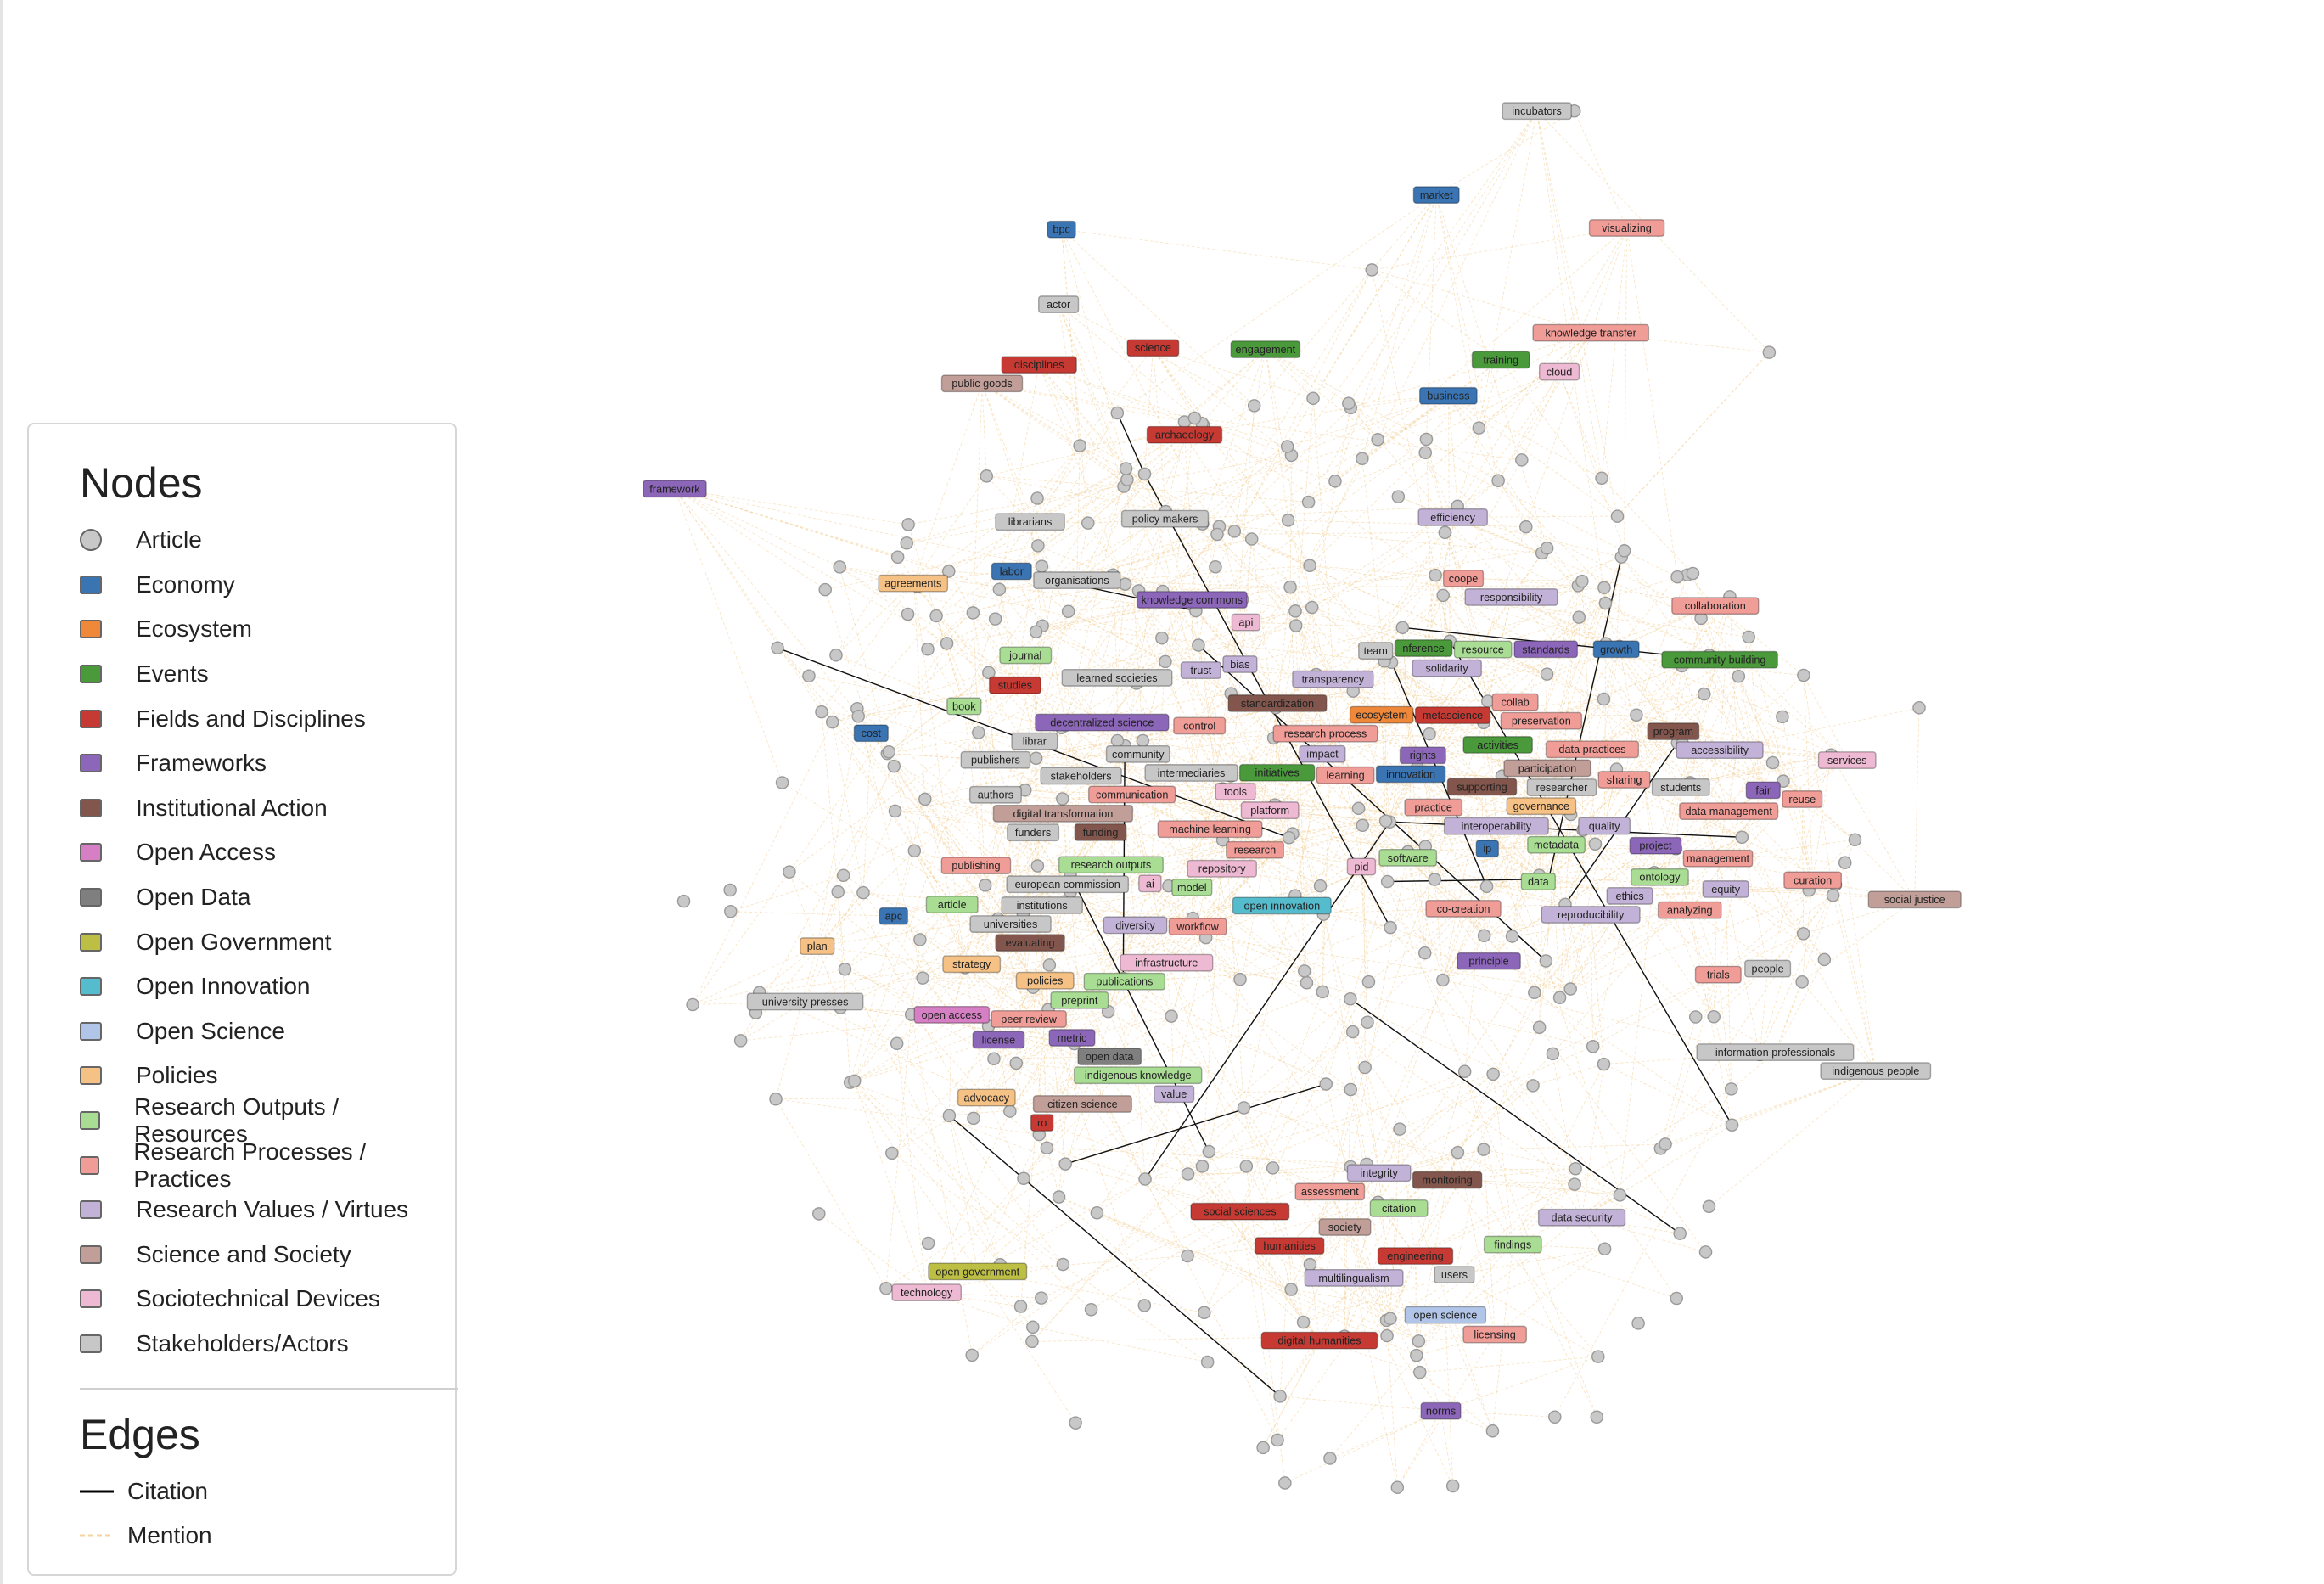 The image size is (2324, 1584). I want to click on concept-node-funders: funders, so click(1033, 832).